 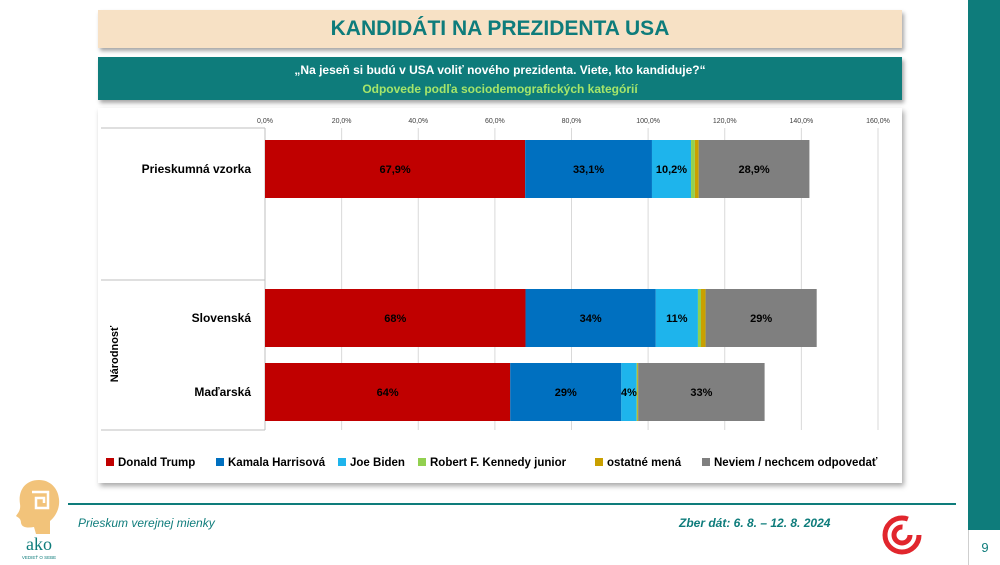 What do you see at coordinates (495, 121) in the screenshot?
I see `x-tick-label: 60,0%` at bounding box center [495, 121].